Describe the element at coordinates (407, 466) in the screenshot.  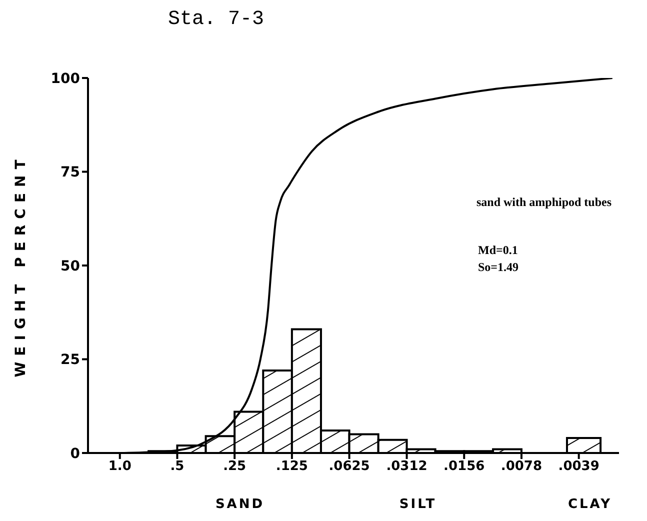
I see `x-tick-label: .0312` at that location.